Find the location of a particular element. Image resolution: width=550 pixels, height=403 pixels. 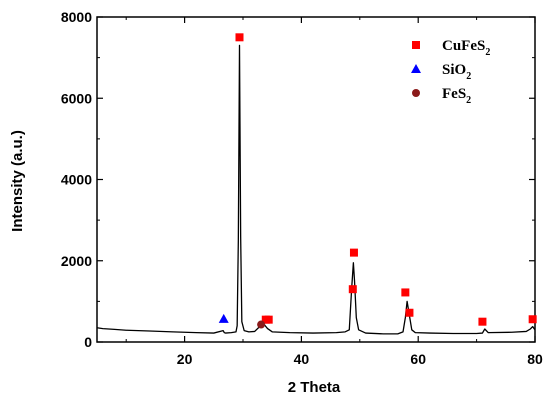

legend-fes2-label: FeS2 is located at coordinates (456, 96).